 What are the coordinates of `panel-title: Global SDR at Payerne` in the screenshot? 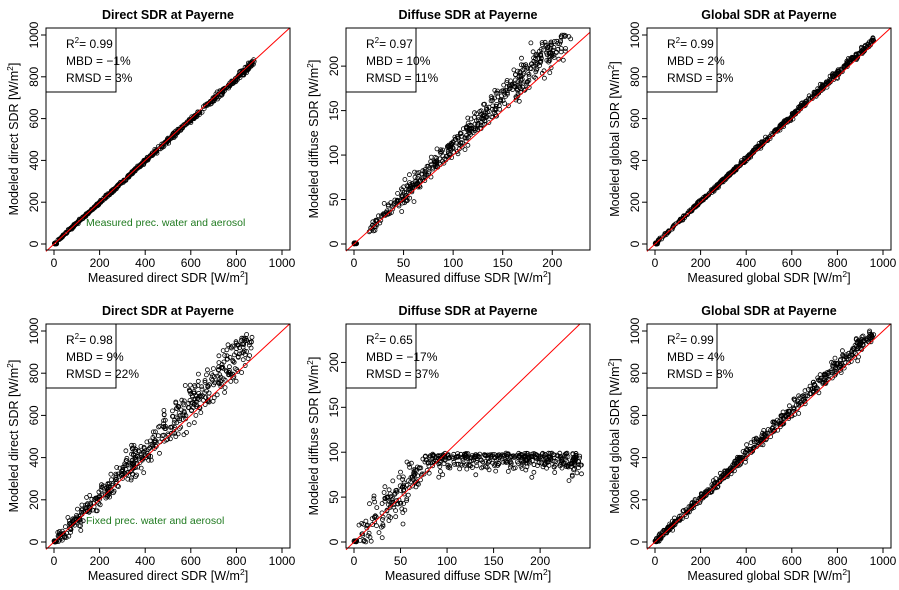 It's located at (769, 311).